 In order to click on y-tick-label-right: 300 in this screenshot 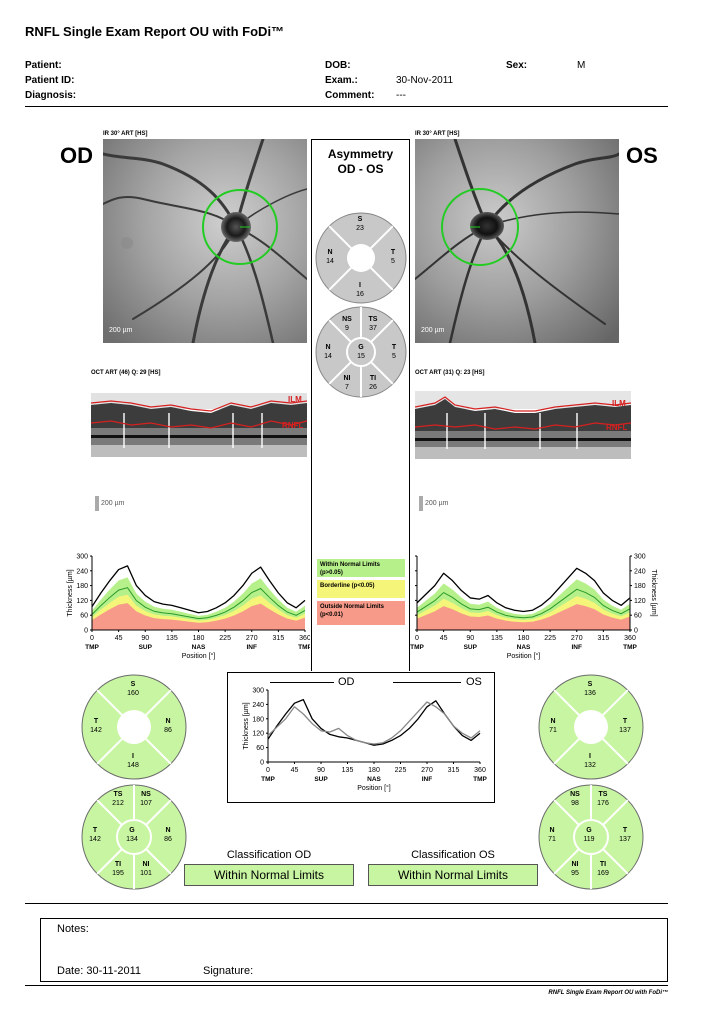, I will do `click(640, 557)`.